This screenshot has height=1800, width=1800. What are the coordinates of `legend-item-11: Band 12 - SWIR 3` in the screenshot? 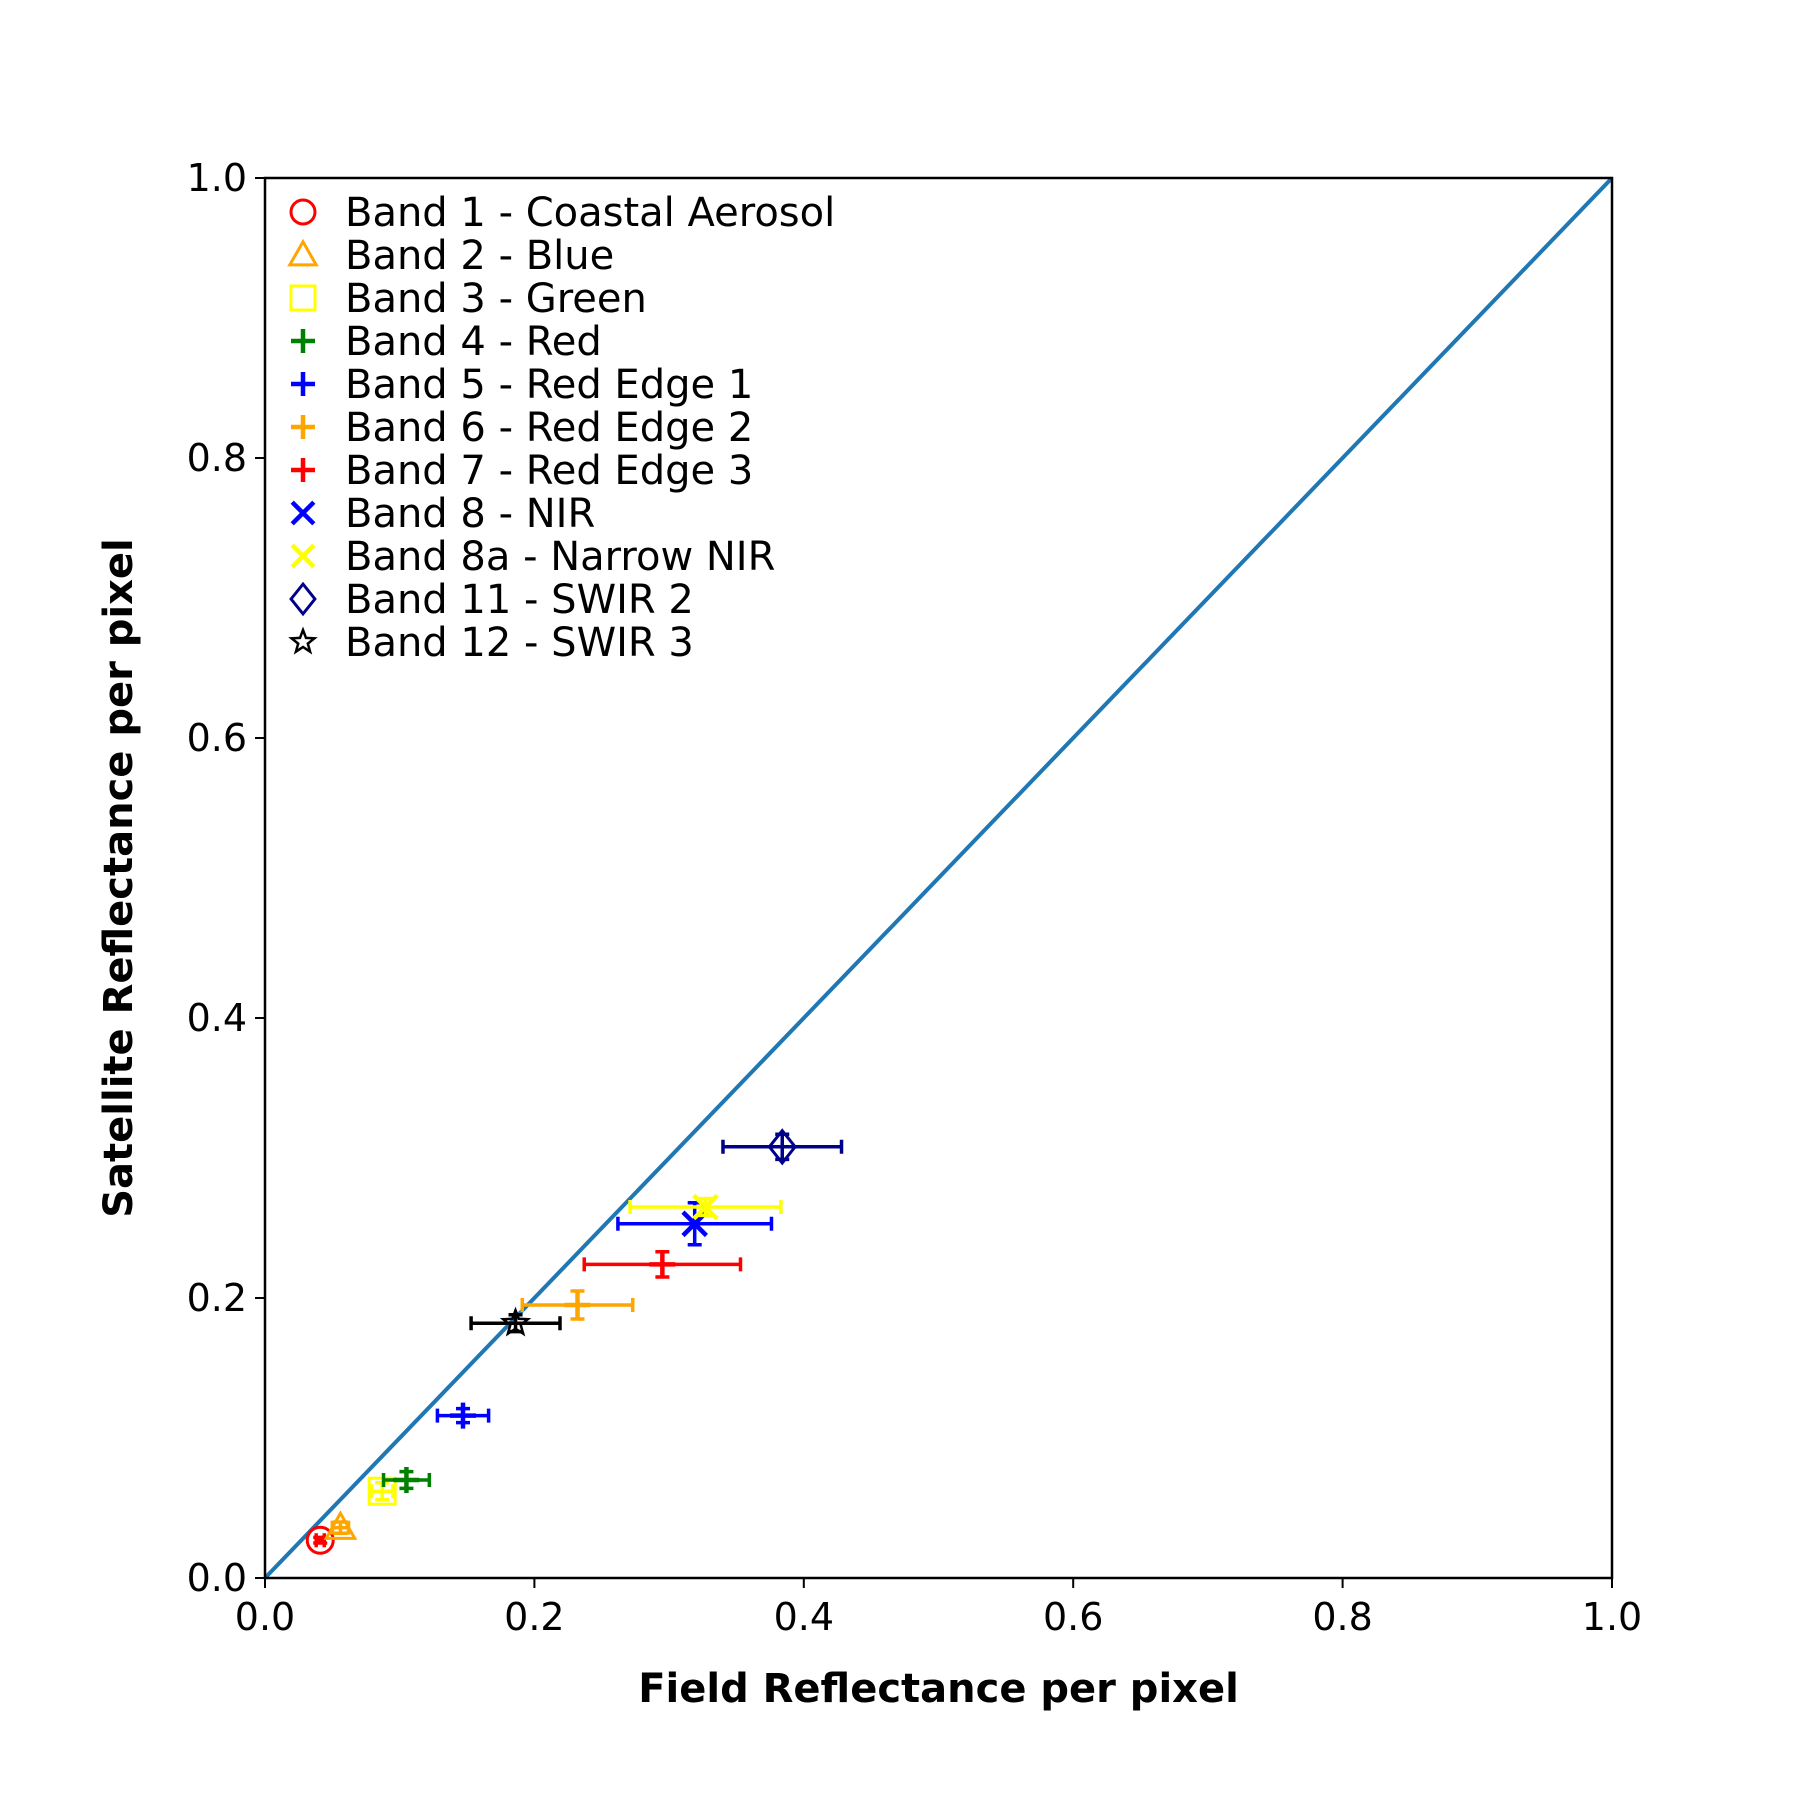 It's located at (491, 643).